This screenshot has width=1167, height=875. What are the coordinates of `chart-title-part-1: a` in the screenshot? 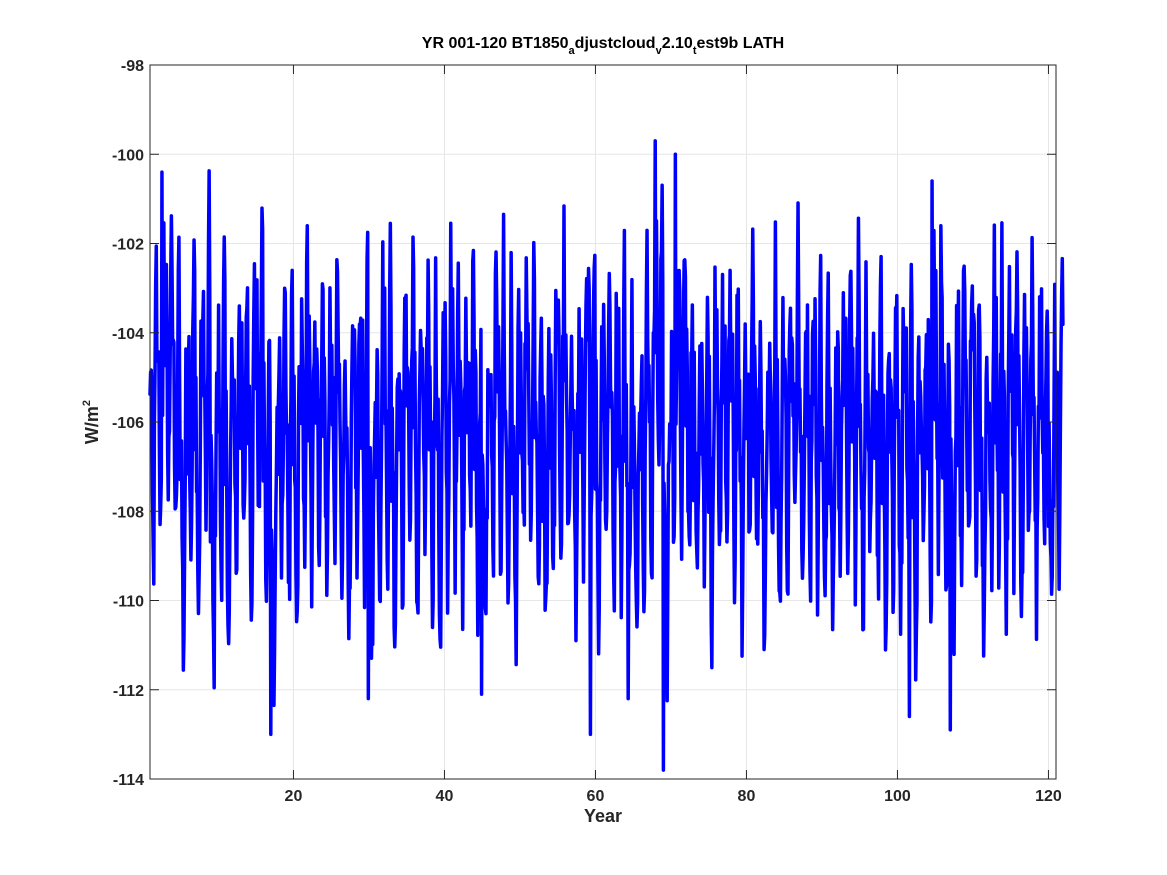 It's located at (572, 51).